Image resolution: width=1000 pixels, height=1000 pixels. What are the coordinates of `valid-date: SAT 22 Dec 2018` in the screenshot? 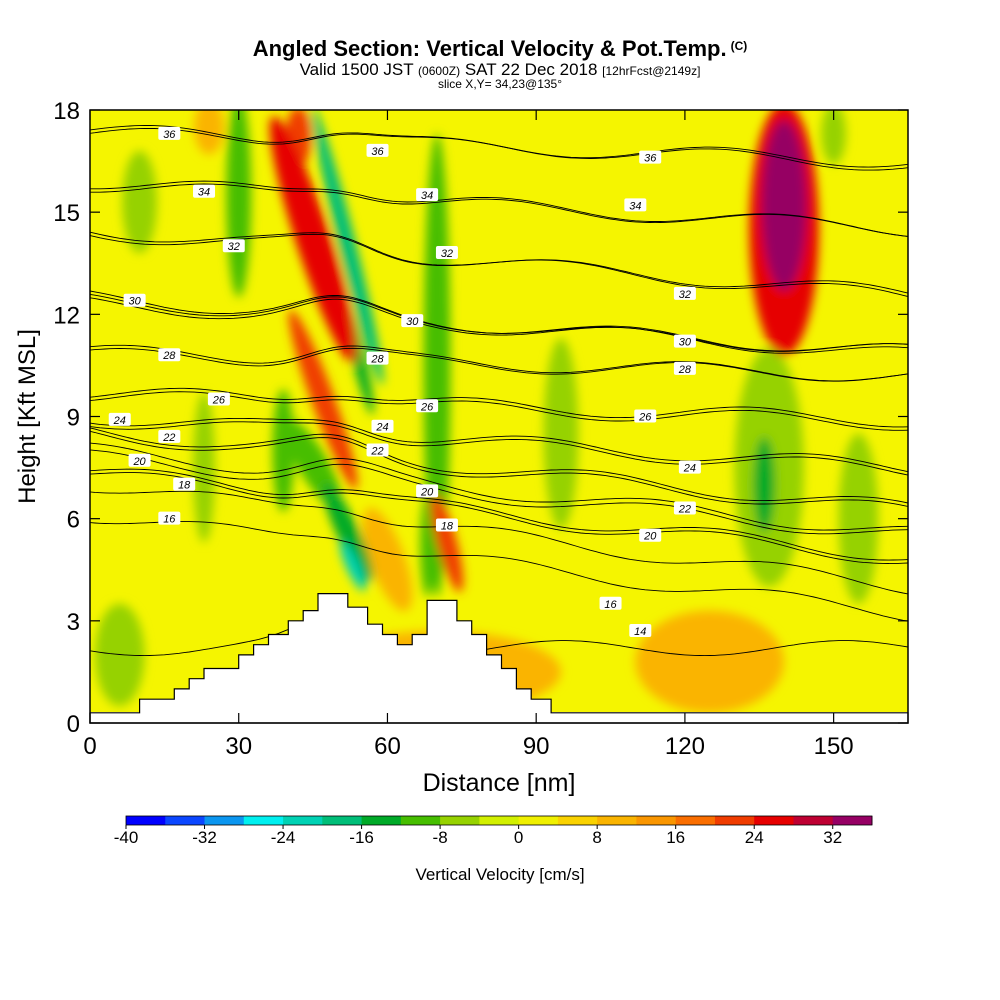 It's located at (531, 69).